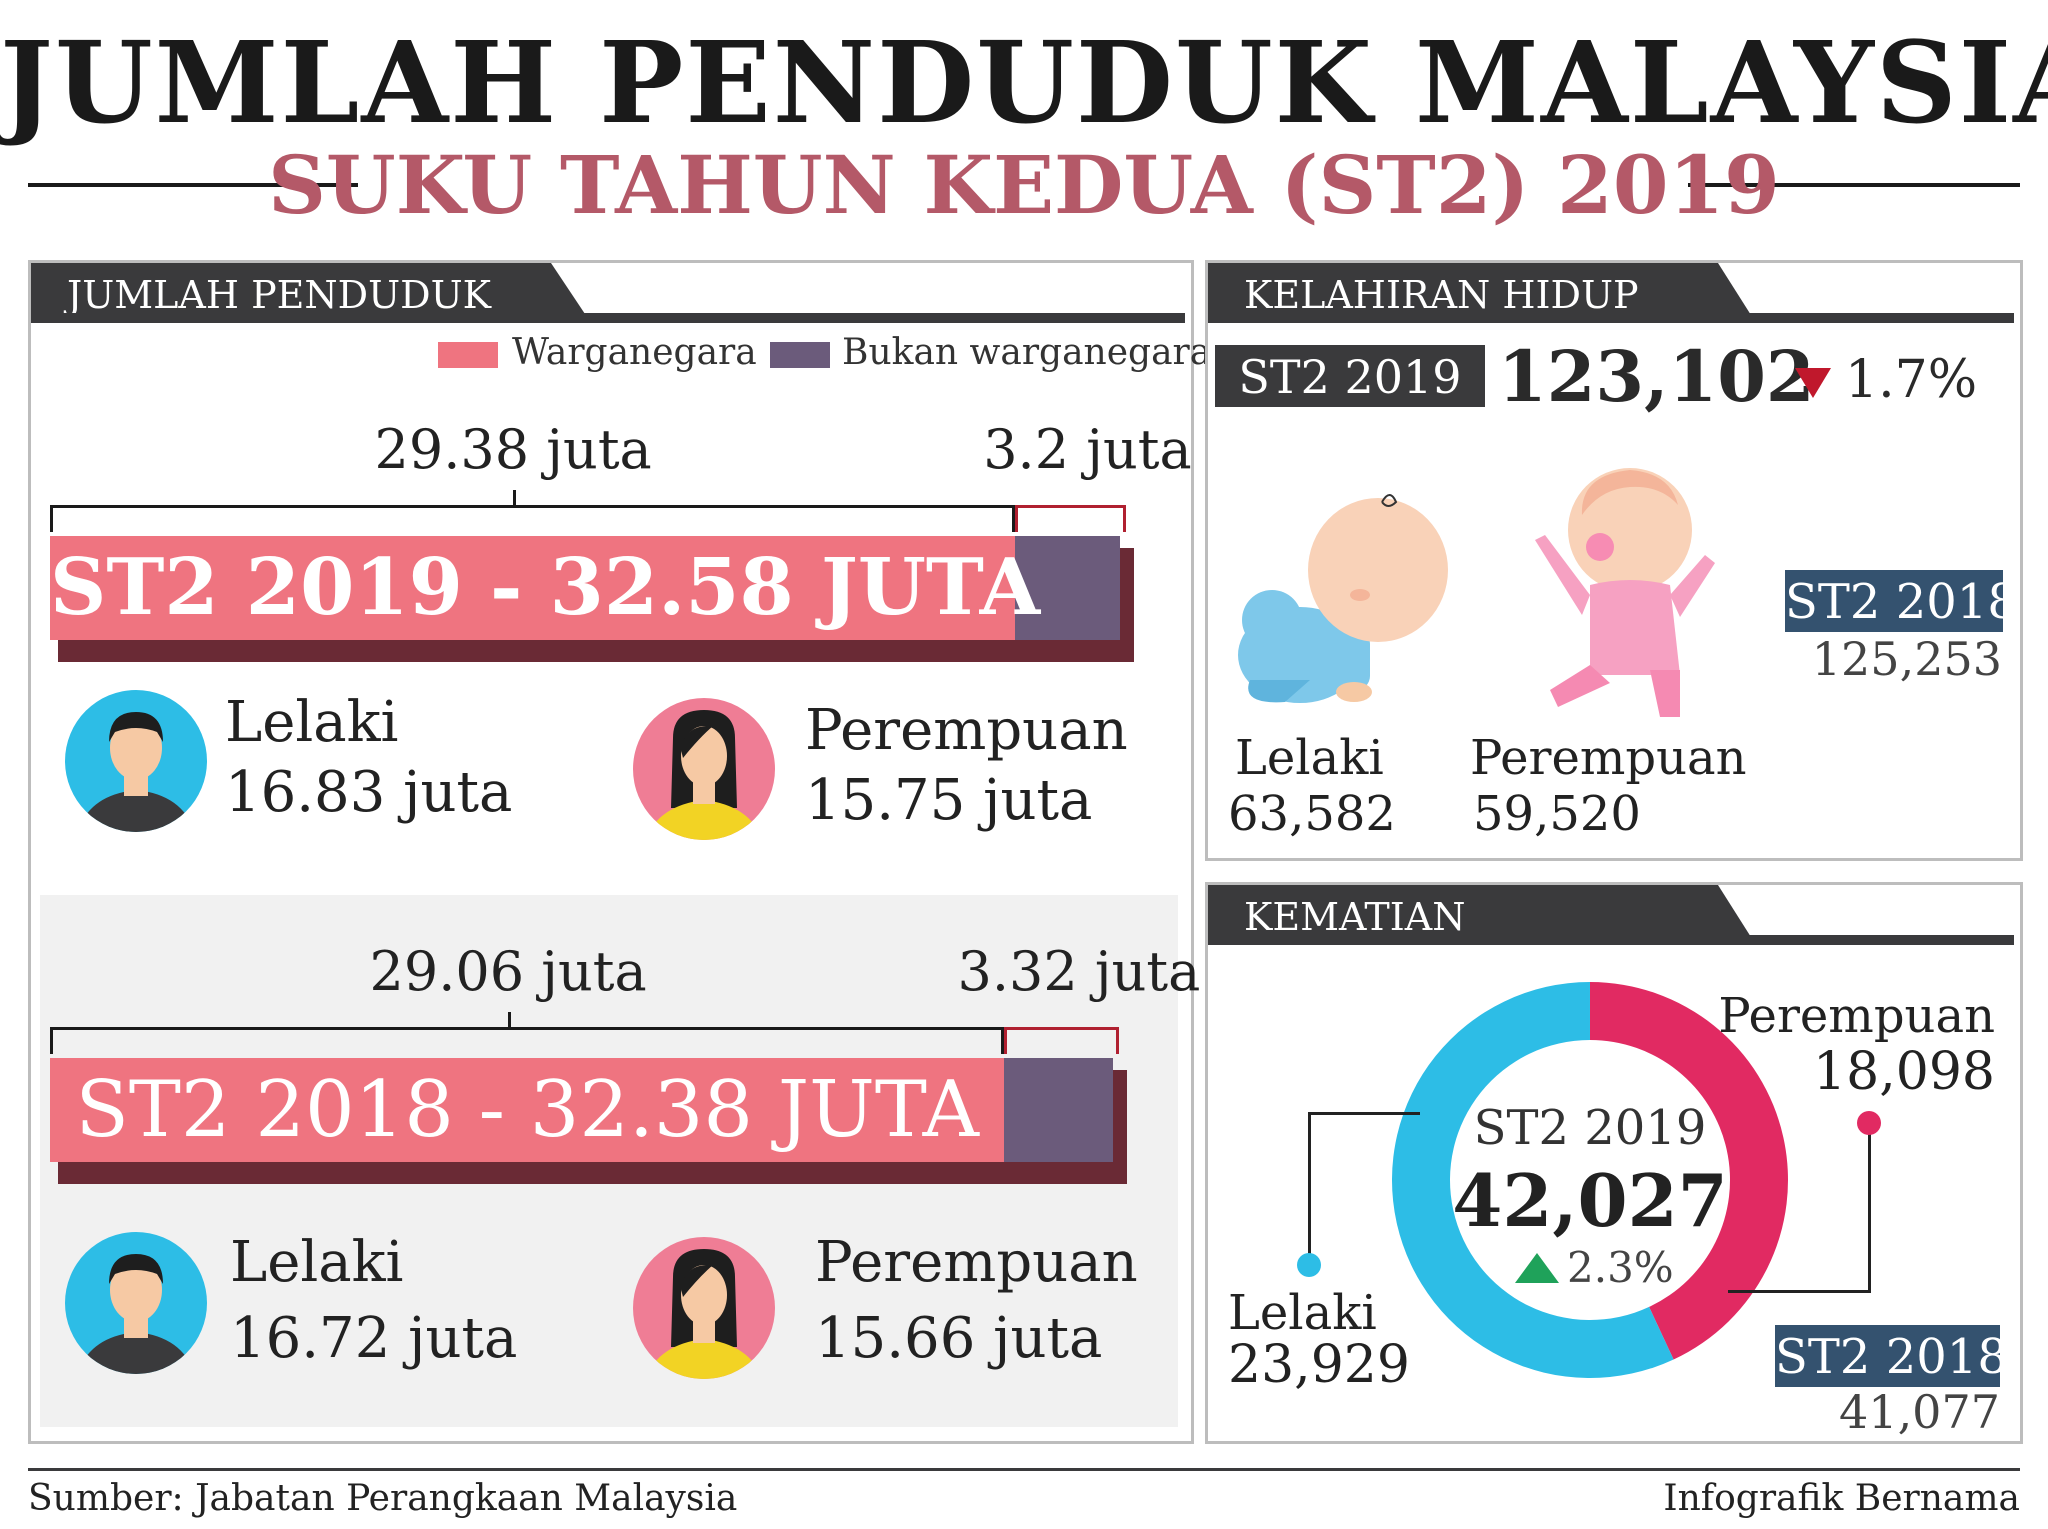 The width and height of the screenshot is (2048, 1529). I want to click on male-avatar-icon-2018, so click(136, 1303).